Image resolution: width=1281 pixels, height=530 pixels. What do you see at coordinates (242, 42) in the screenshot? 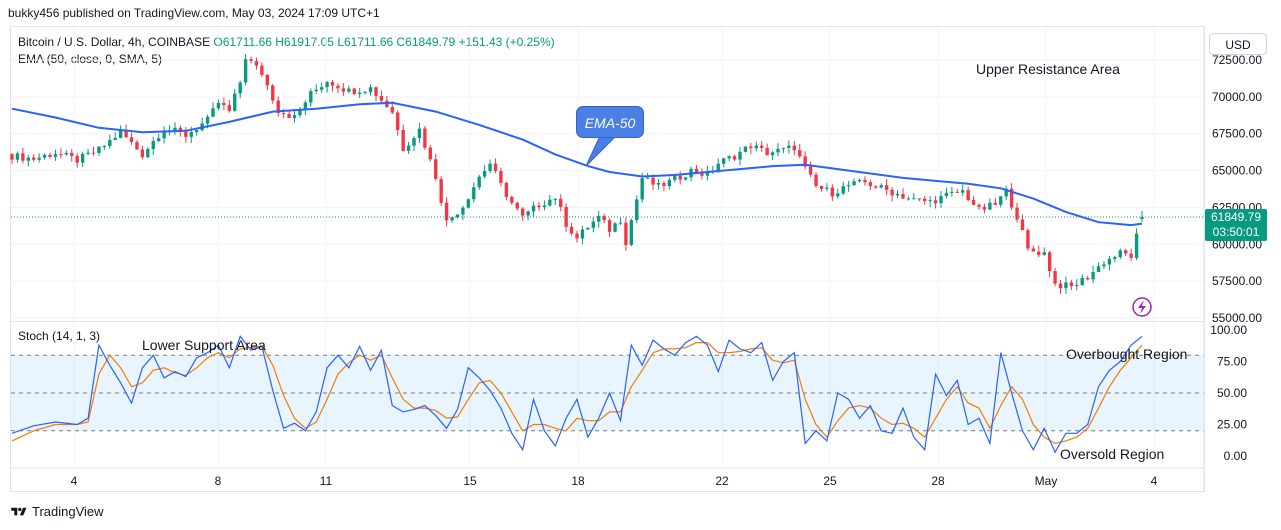
I see `legend-open: O61711.66` at bounding box center [242, 42].